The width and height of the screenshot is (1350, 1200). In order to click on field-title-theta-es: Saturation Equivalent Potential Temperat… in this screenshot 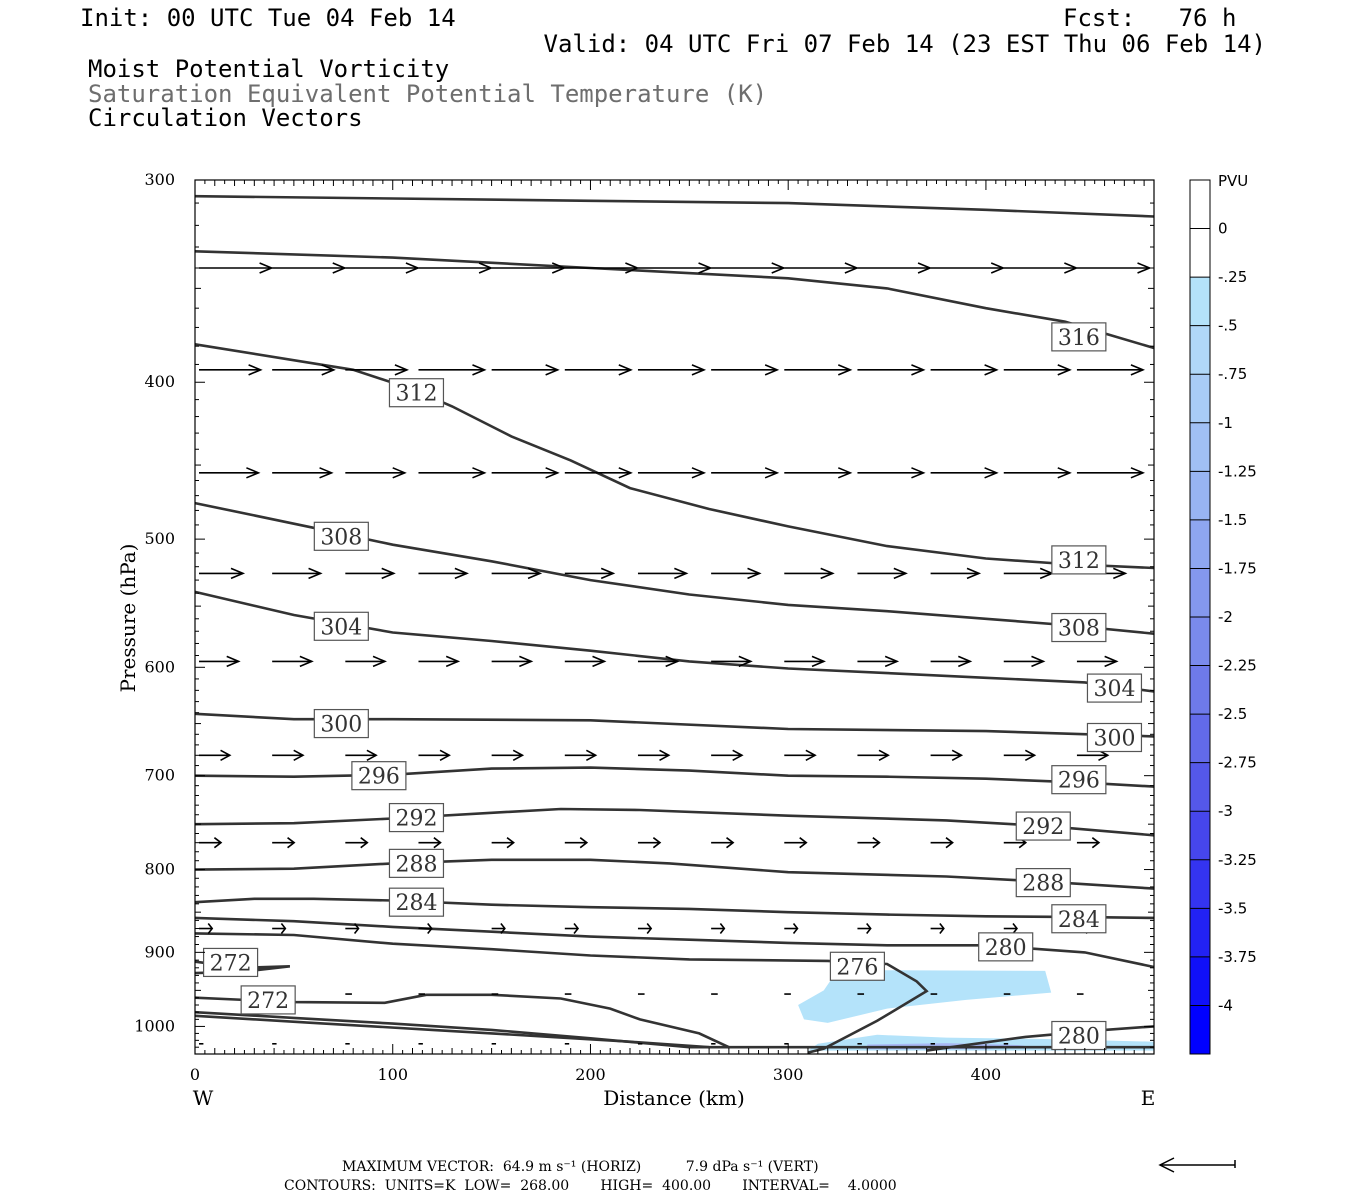, I will do `click(427, 94)`.